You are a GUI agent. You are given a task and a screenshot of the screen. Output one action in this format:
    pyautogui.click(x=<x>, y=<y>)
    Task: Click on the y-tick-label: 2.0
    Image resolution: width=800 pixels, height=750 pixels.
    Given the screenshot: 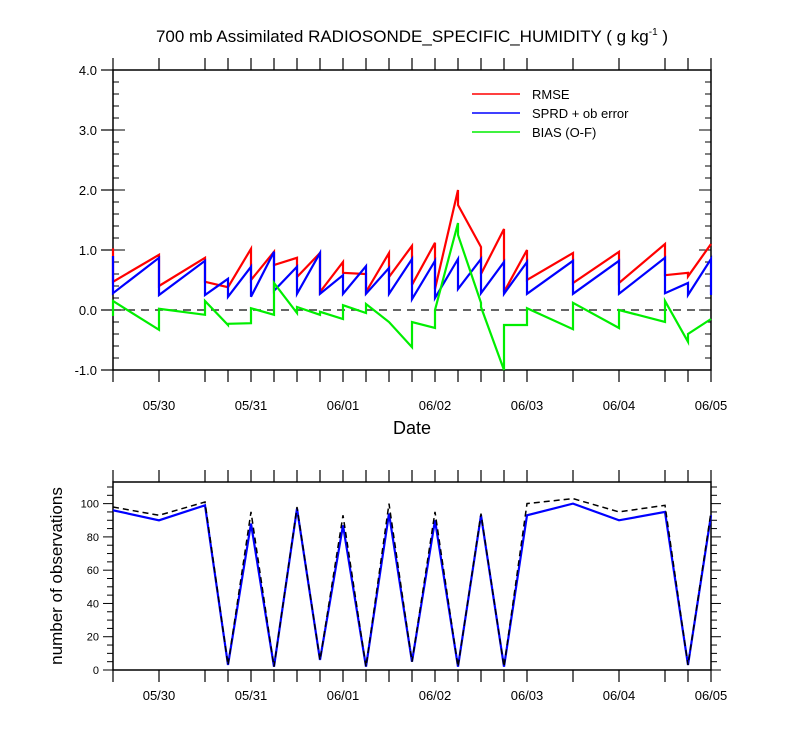 What is the action you would take?
    pyautogui.click(x=88, y=190)
    